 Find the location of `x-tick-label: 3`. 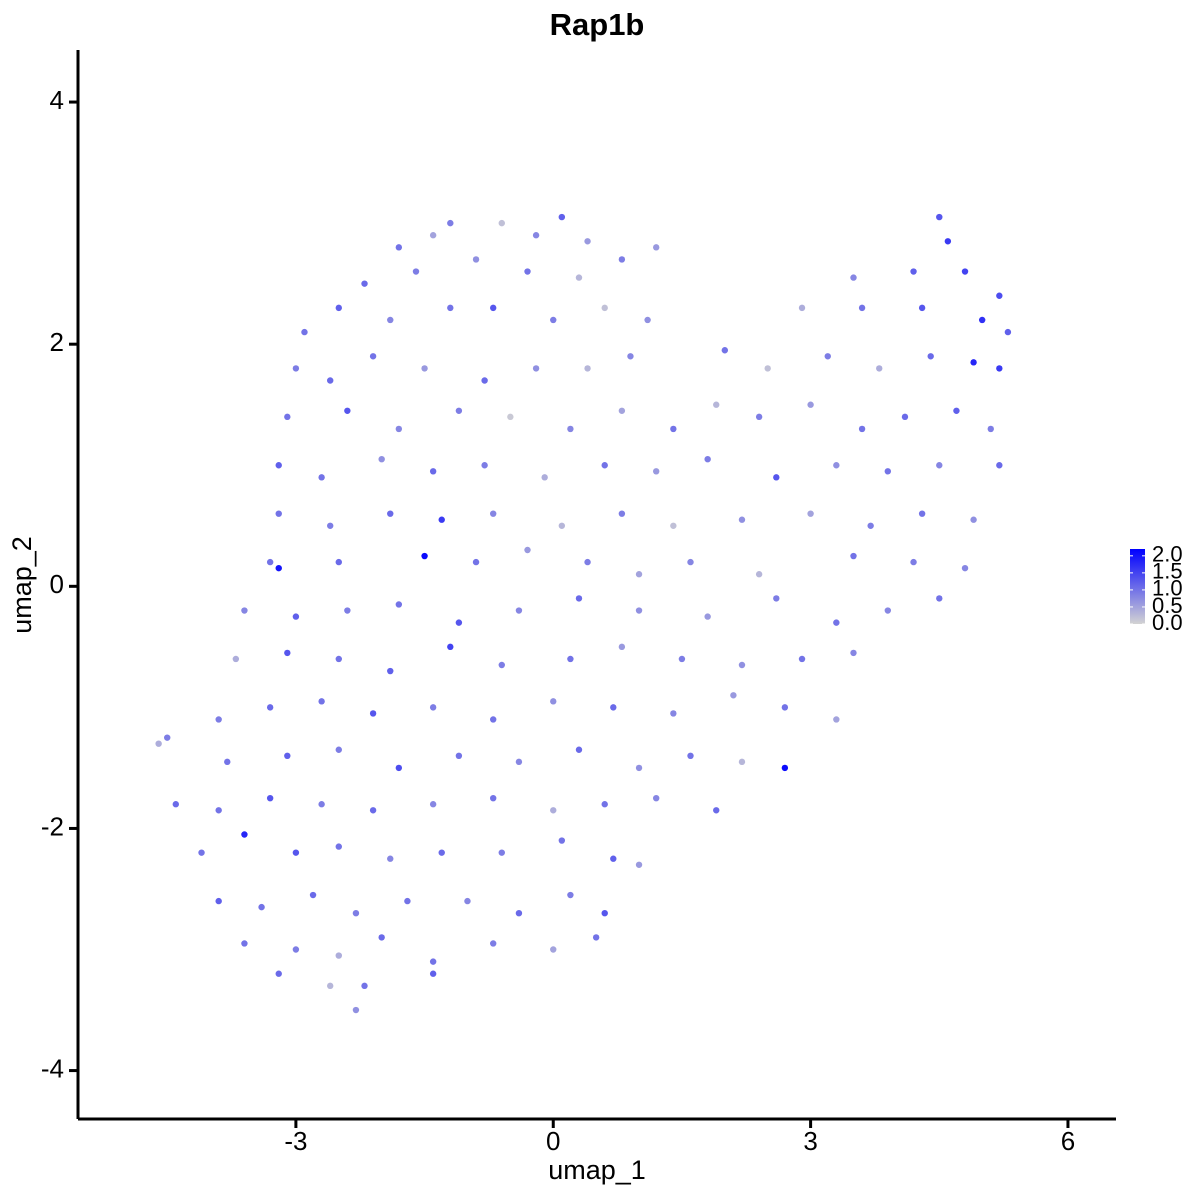

x-tick-label: 3 is located at coordinates (810, 1141).